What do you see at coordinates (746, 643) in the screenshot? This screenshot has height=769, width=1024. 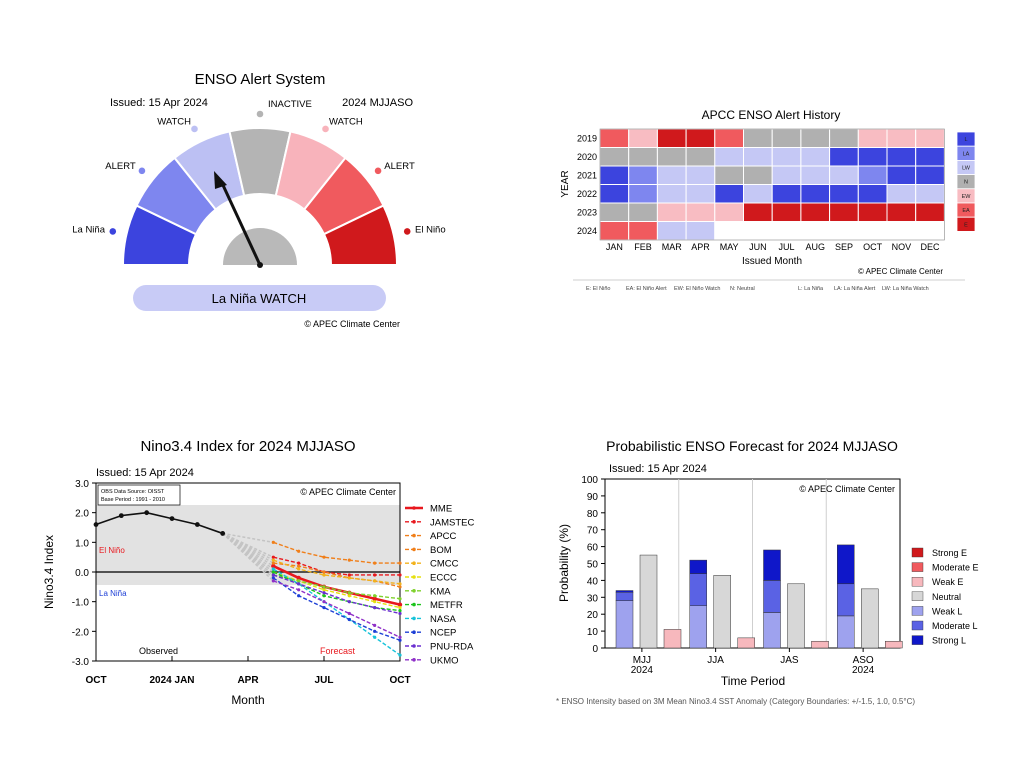 I see `prob-bar-el-nino` at bounding box center [746, 643].